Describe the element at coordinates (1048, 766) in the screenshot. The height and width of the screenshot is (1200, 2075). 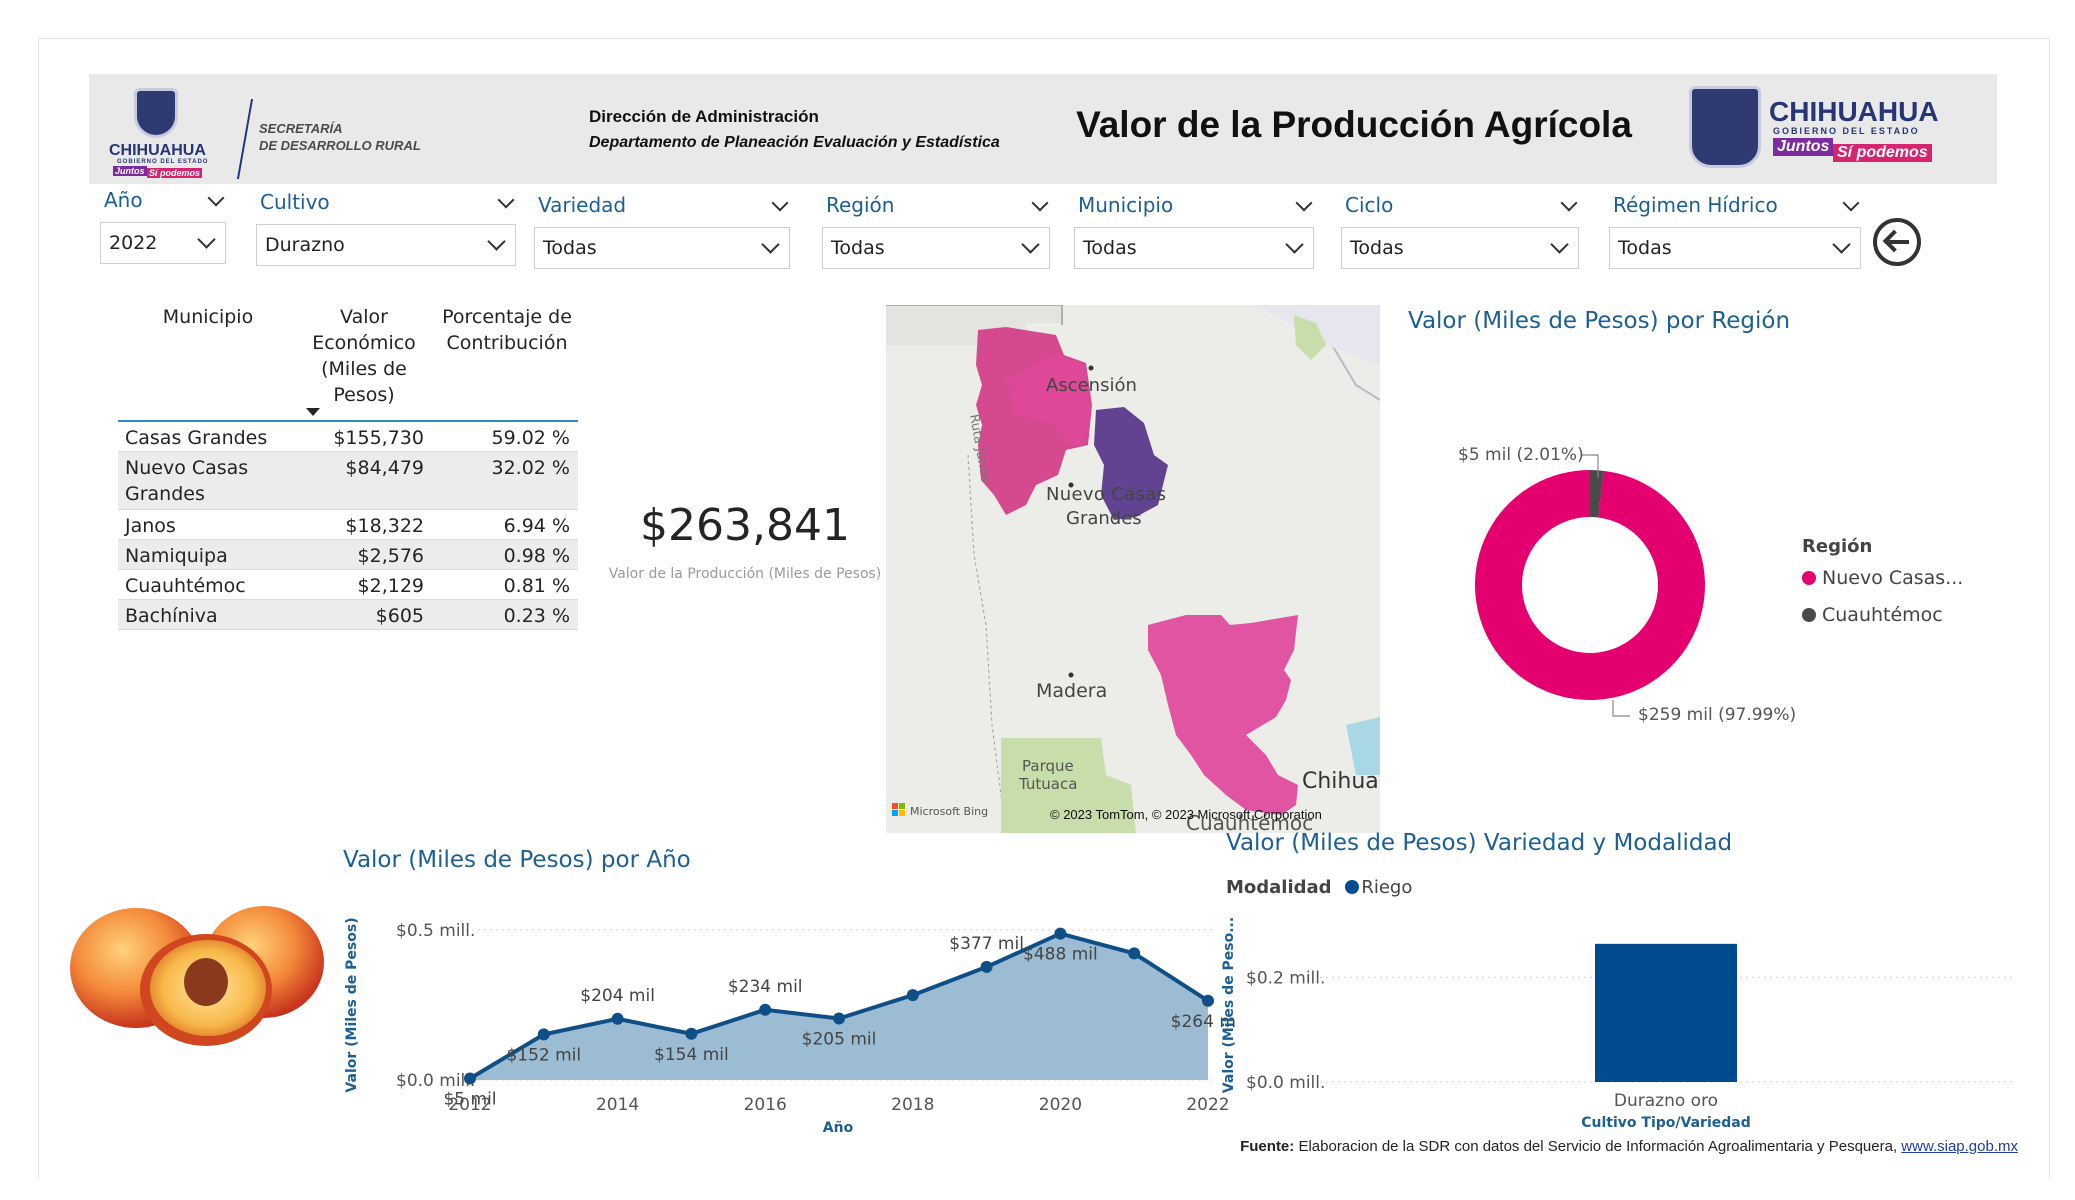
I see `map-label-tutuaca-l1: Parque` at that location.